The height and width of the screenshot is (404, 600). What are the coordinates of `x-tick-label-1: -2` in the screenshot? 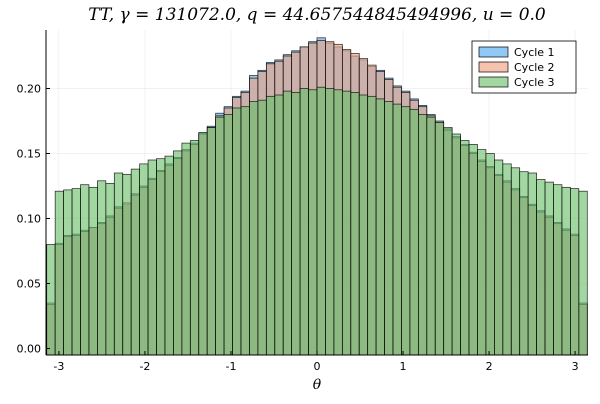 It's located at (144, 366).